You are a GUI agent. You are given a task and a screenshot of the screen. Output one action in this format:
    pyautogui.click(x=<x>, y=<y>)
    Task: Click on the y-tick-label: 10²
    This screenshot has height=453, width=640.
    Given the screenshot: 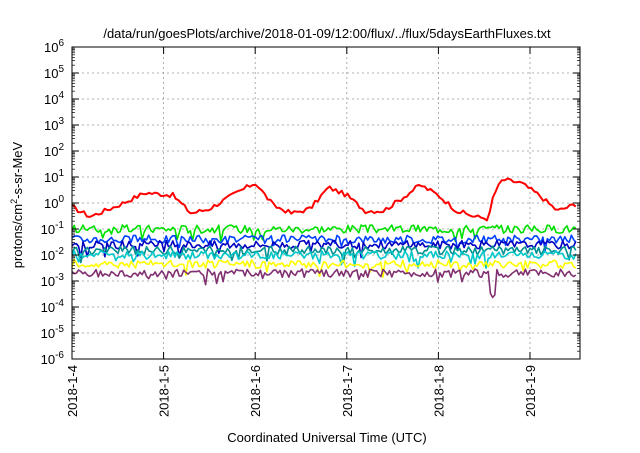 What is the action you would take?
    pyautogui.click(x=54, y=150)
    